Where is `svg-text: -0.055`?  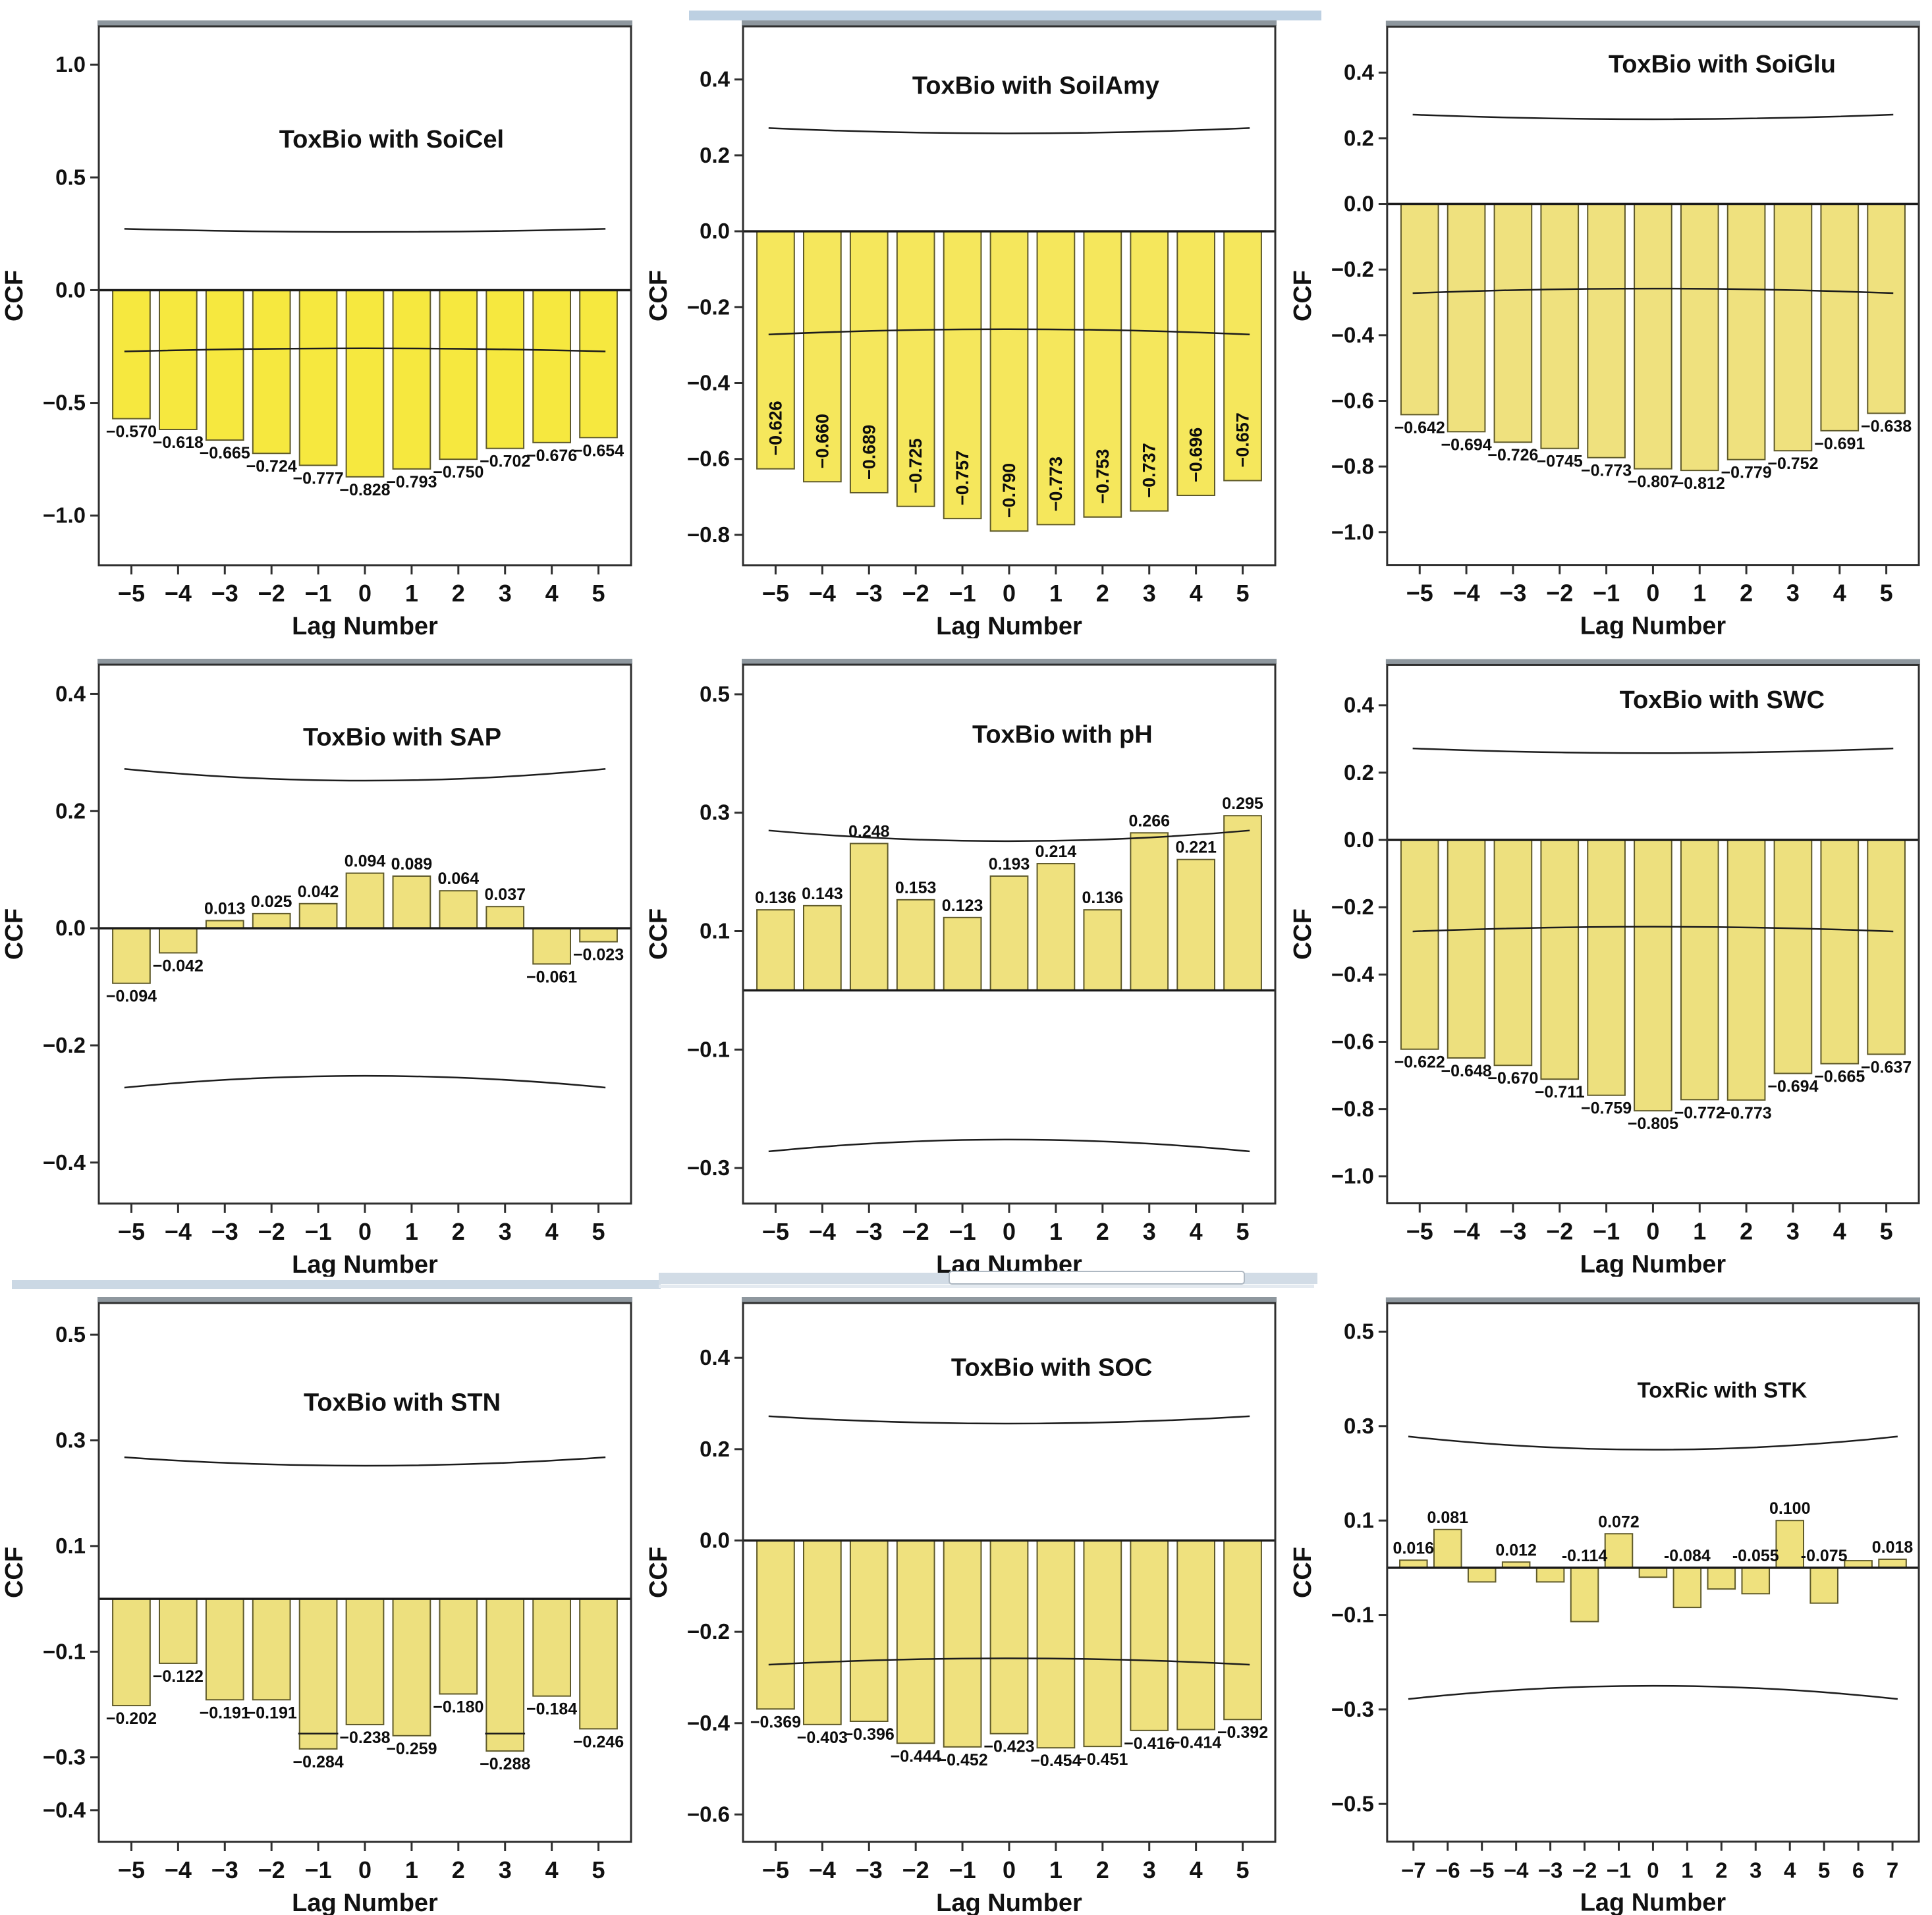 svg-text: -0.055 is located at coordinates (1755, 1556).